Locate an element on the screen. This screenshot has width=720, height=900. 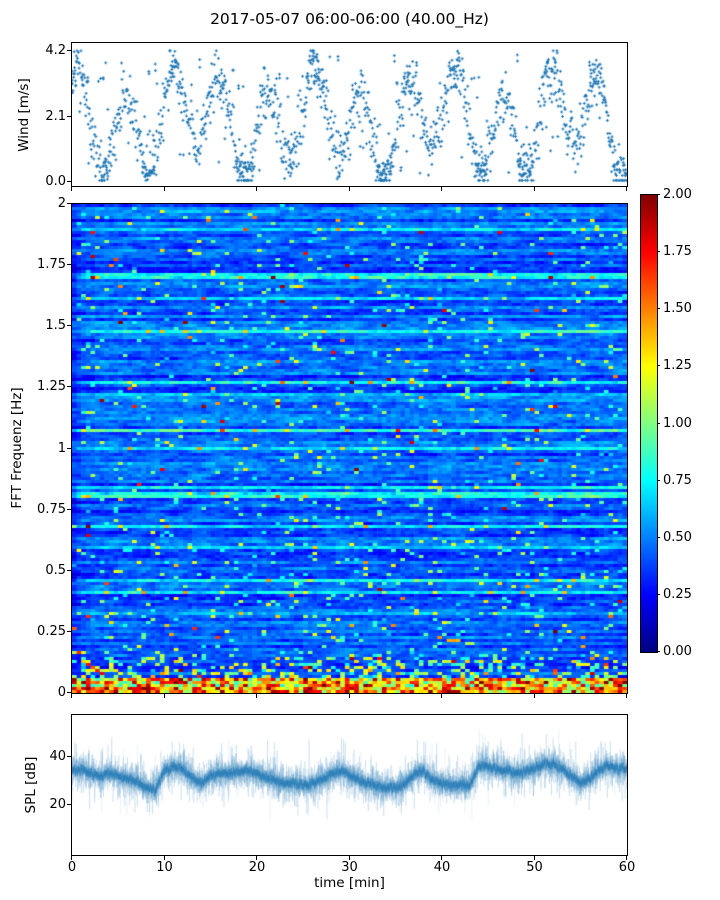
x-axis-label: time [min] is located at coordinates (349, 883).